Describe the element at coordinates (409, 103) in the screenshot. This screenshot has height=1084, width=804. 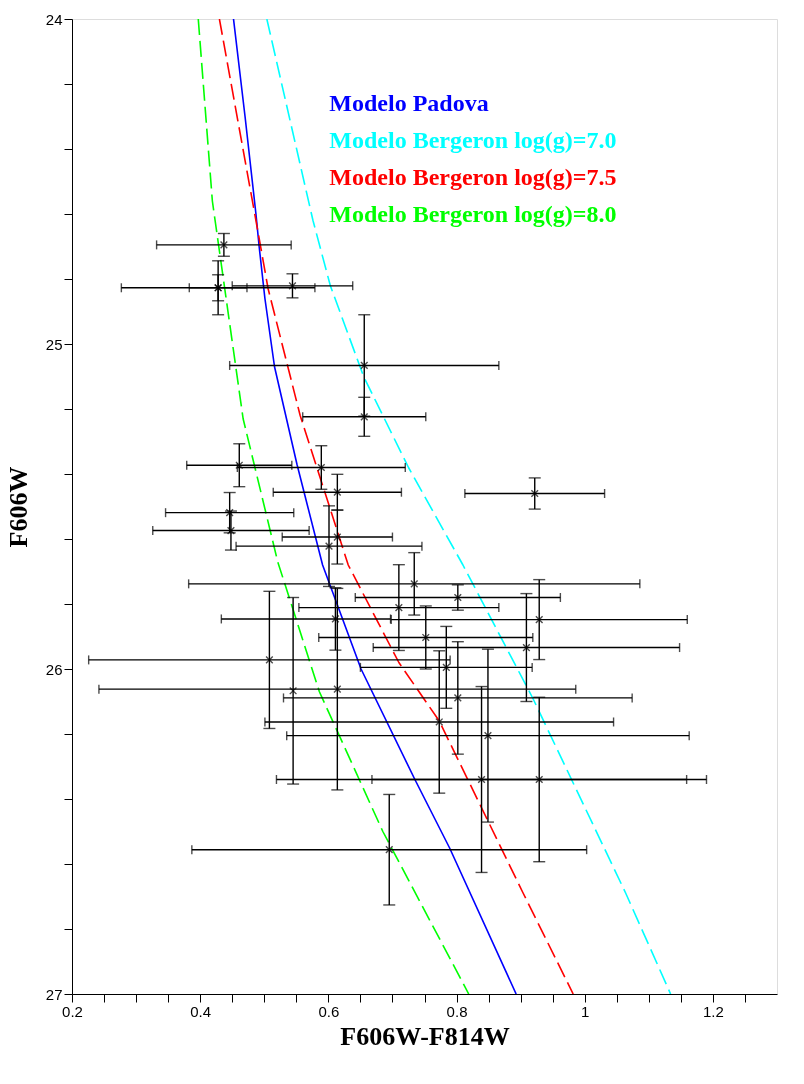
I see `text: Modelo Padova` at that location.